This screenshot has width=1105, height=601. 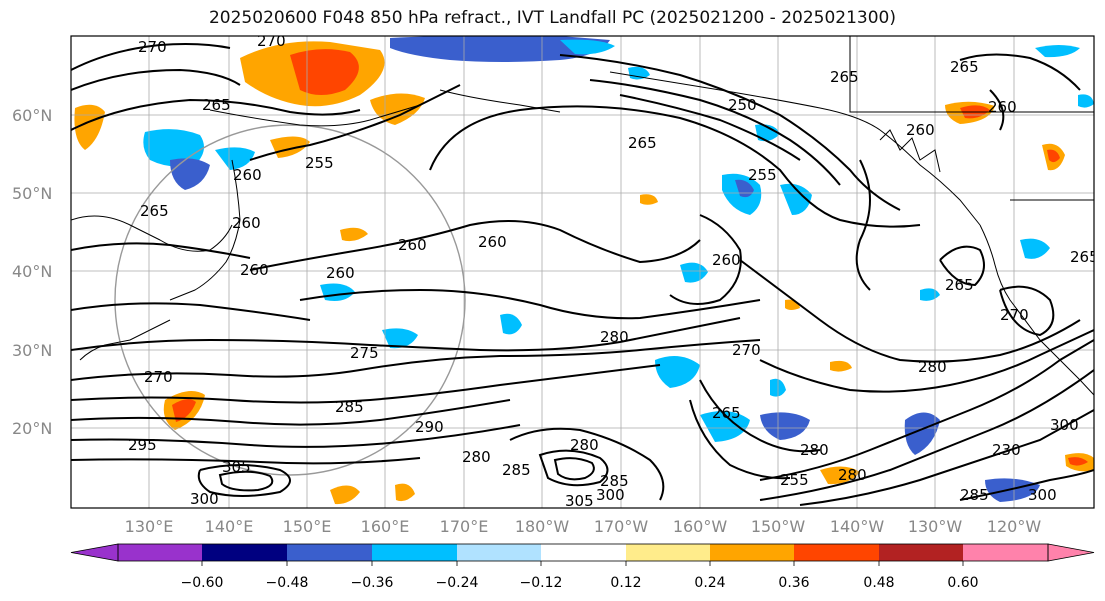 What do you see at coordinates (621, 526) in the screenshot?
I see `svg-text: 170°W` at bounding box center [621, 526].